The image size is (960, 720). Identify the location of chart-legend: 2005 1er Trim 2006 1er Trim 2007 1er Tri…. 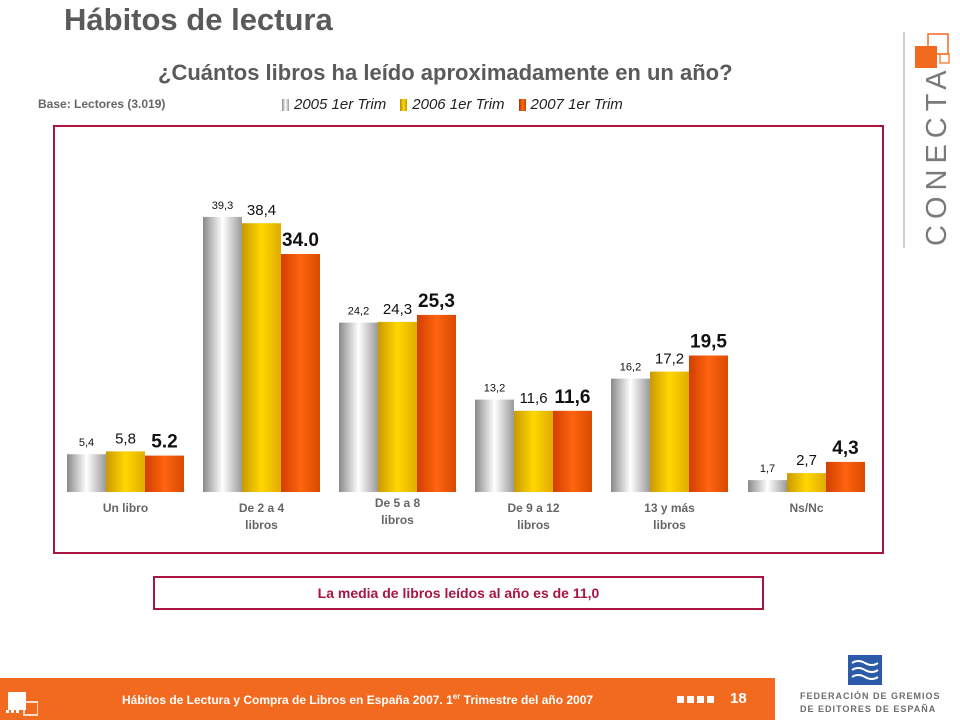
(452, 104).